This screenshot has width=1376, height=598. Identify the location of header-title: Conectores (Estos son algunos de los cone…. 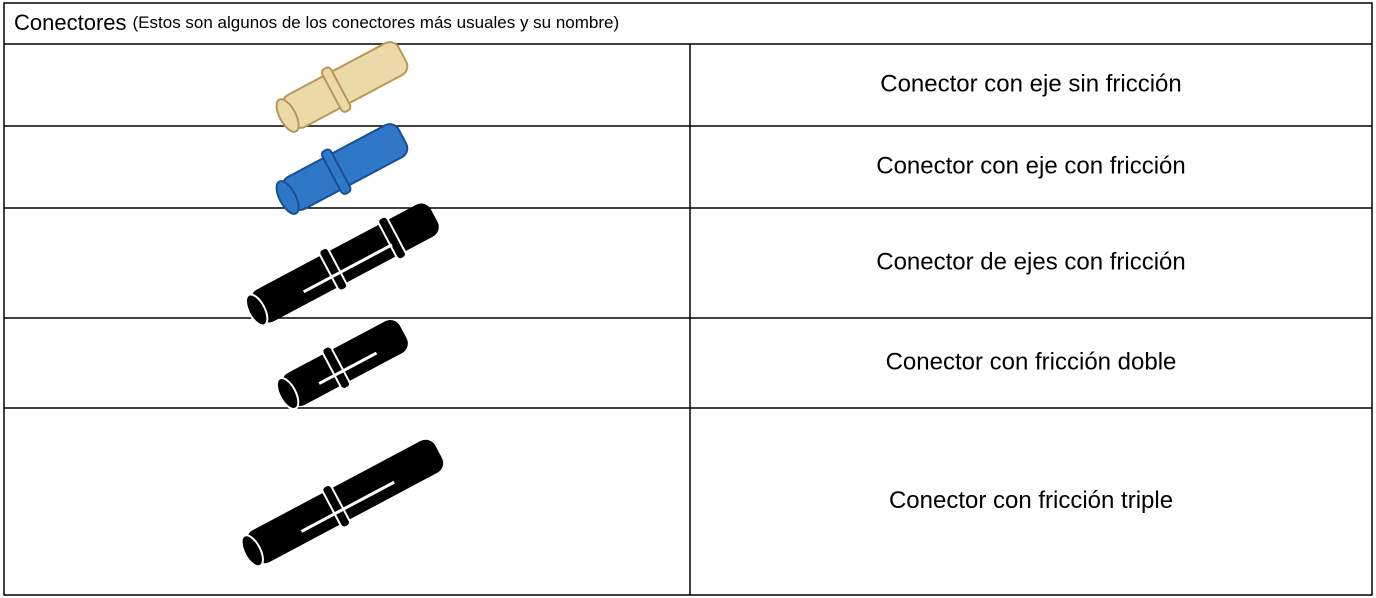
(316, 22).